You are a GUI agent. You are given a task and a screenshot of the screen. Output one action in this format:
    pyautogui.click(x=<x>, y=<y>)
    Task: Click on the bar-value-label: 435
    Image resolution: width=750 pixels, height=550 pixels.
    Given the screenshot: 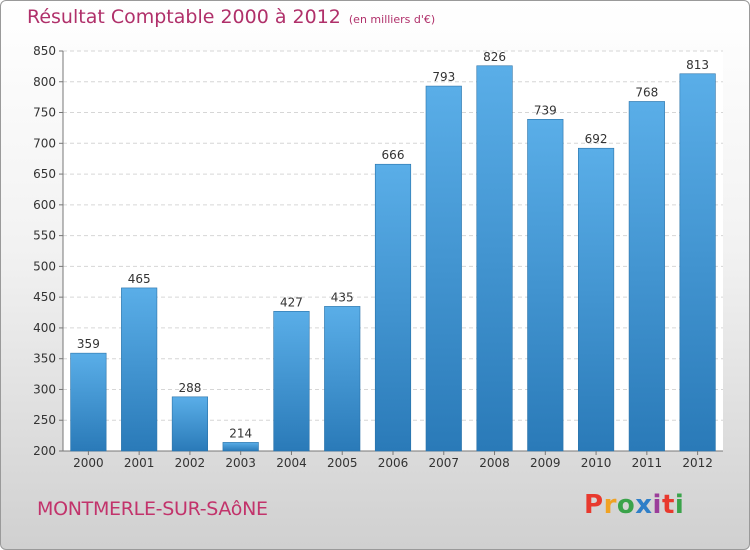 What is the action you would take?
    pyautogui.click(x=342, y=297)
    